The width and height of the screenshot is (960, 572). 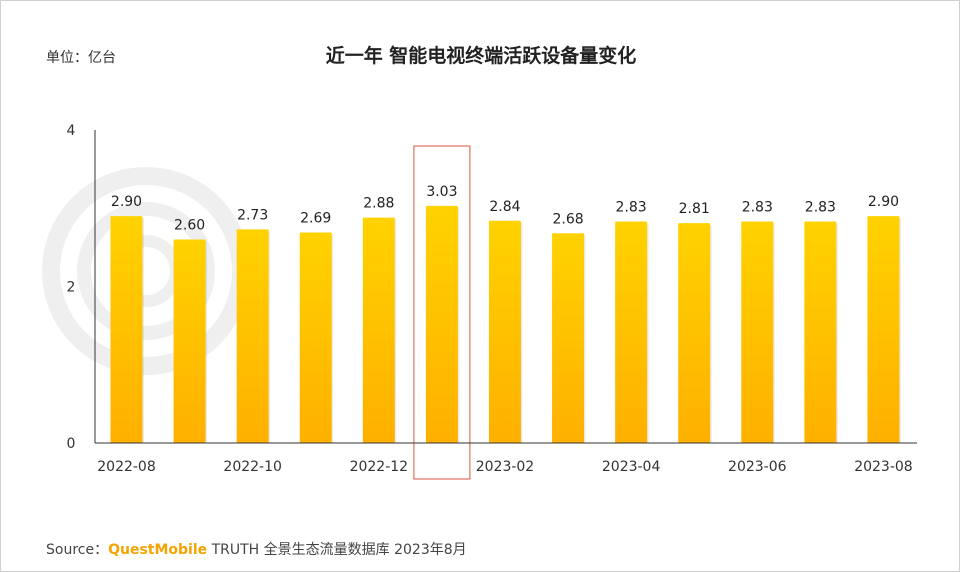 What do you see at coordinates (337, 550) in the screenshot?
I see `source-text: TRUTH 全景生态流量数据库 2023年8月` at bounding box center [337, 550].